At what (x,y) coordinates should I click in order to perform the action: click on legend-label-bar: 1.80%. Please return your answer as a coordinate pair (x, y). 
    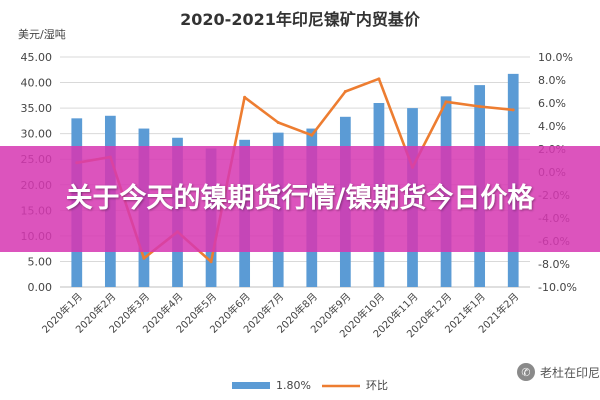
    Looking at the image, I should click on (293, 385).